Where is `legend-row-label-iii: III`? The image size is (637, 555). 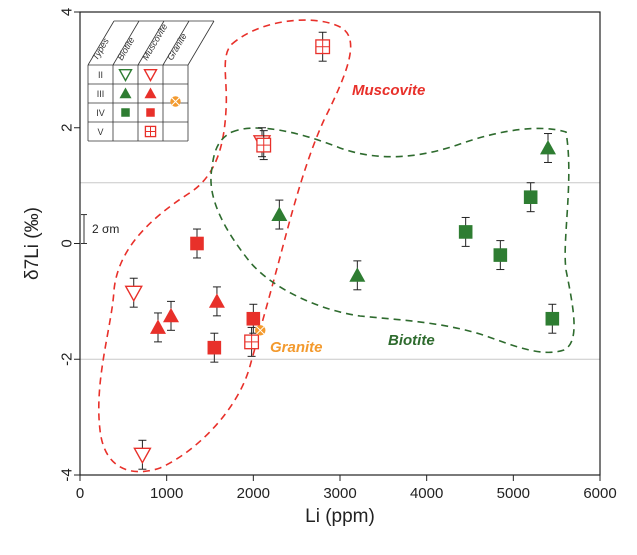 legend-row-label-iii: III is located at coordinates (101, 94).